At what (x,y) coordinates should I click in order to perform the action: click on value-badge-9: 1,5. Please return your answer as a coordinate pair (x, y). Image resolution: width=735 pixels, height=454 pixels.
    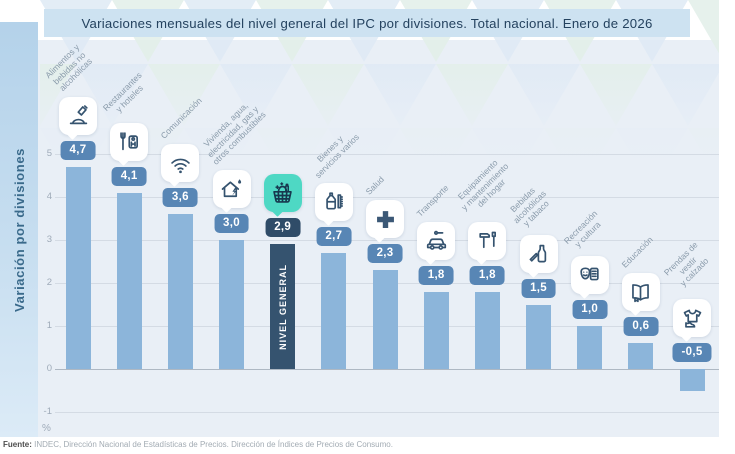
    Looking at the image, I should click on (538, 288).